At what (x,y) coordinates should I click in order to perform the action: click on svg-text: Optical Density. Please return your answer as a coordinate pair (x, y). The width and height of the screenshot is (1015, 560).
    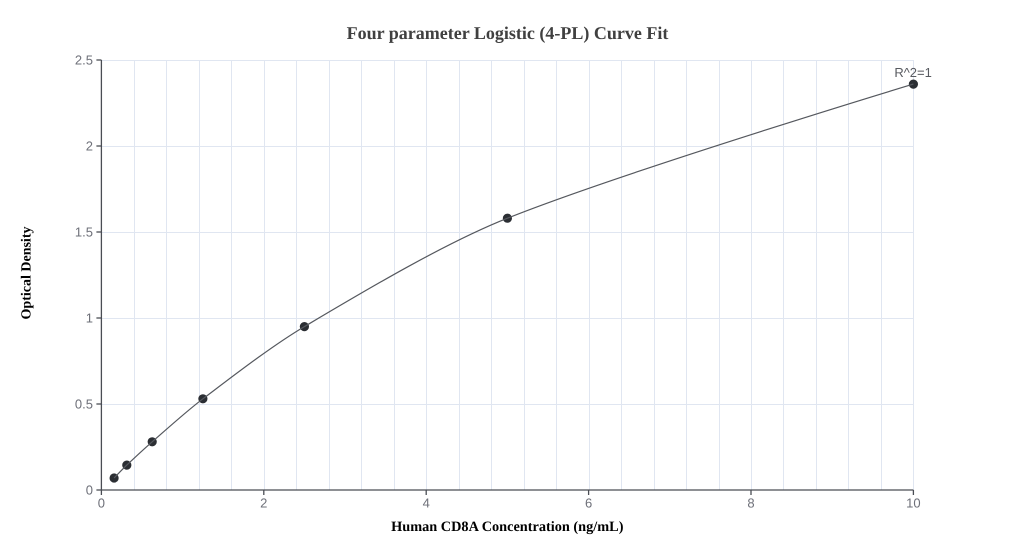
    Looking at the image, I should click on (27, 273).